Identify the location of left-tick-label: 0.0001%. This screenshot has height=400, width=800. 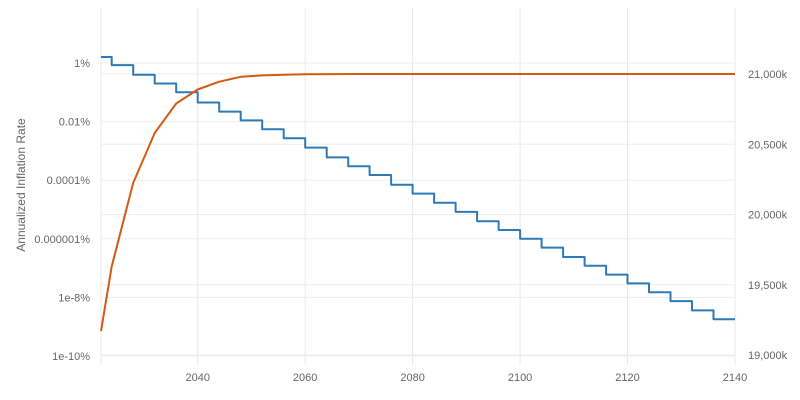
(69, 181).